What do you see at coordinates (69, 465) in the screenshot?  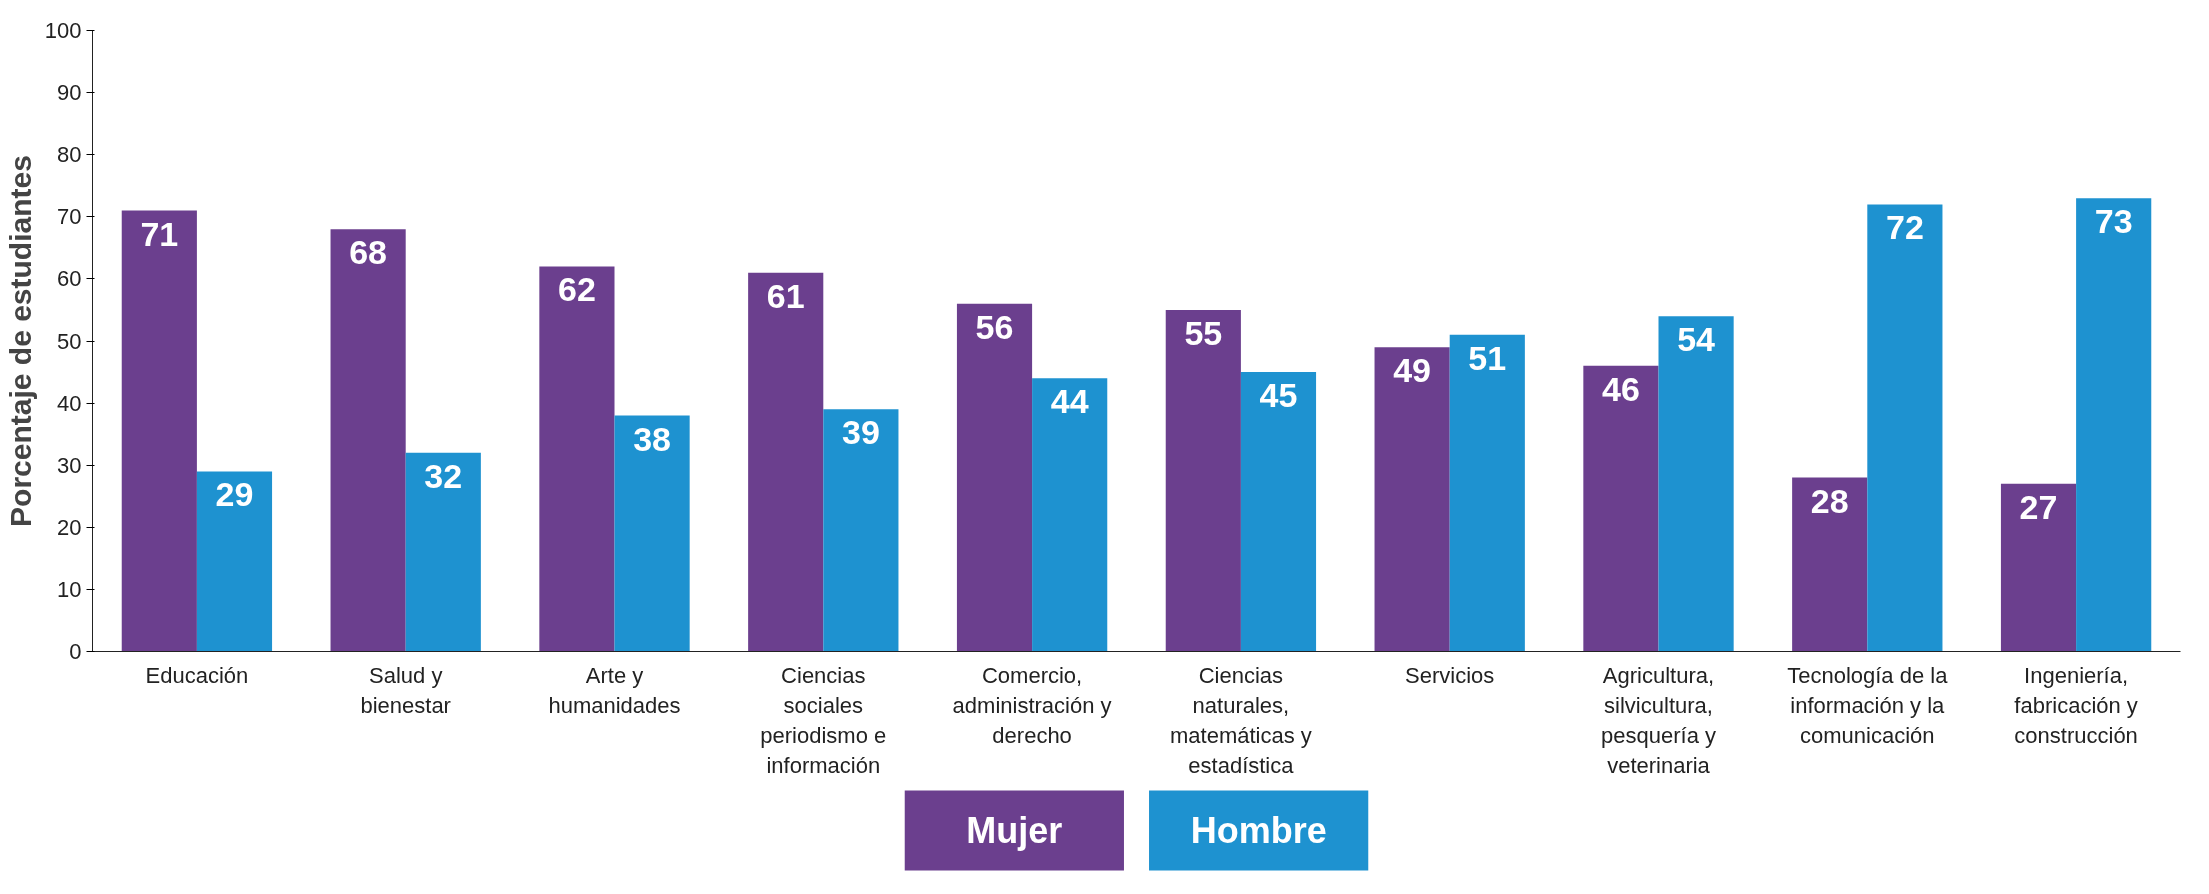 I see `y-tick-label: 30` at bounding box center [69, 465].